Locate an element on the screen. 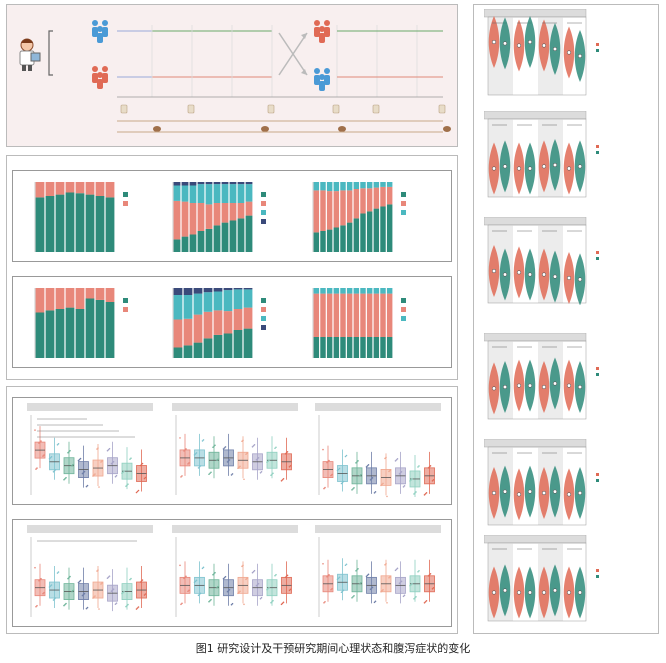 The width and height of the screenshot is (666, 663). box-row-bottom is located at coordinates (232, 573).